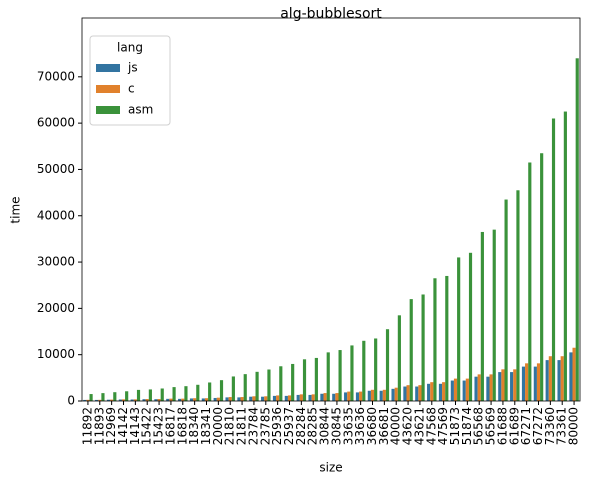 This screenshot has height=485, width=590. I want to click on x-tick-label: 15423, so click(159, 426).